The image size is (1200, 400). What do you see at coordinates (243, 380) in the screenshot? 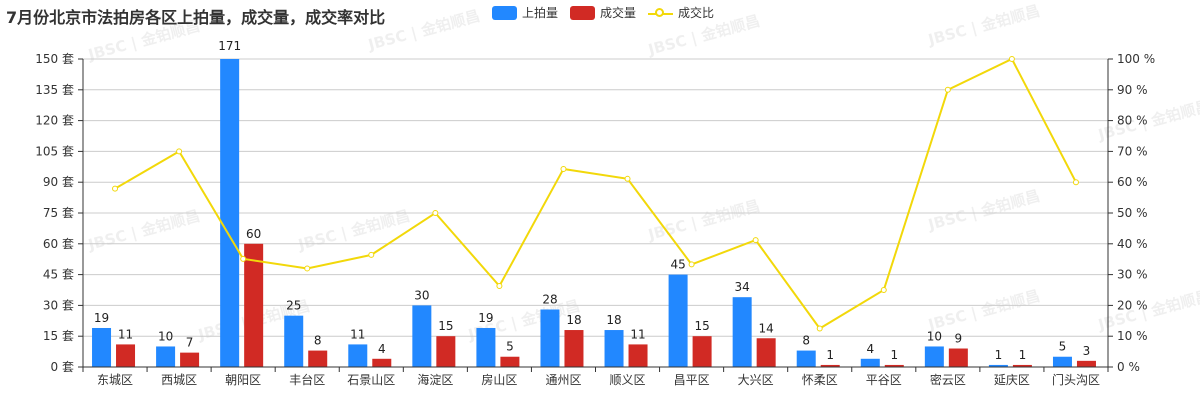
I see `x-axis-category-label: 朝阳区` at bounding box center [243, 380].